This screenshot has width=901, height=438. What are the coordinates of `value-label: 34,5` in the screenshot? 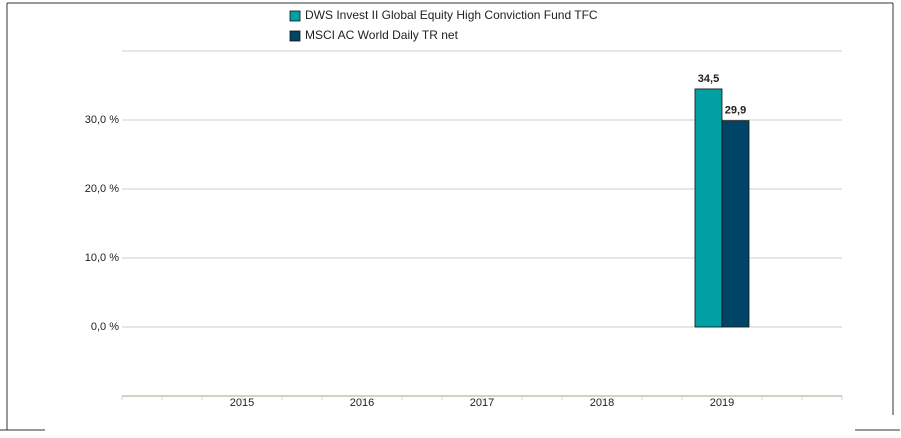 It's located at (708, 79).